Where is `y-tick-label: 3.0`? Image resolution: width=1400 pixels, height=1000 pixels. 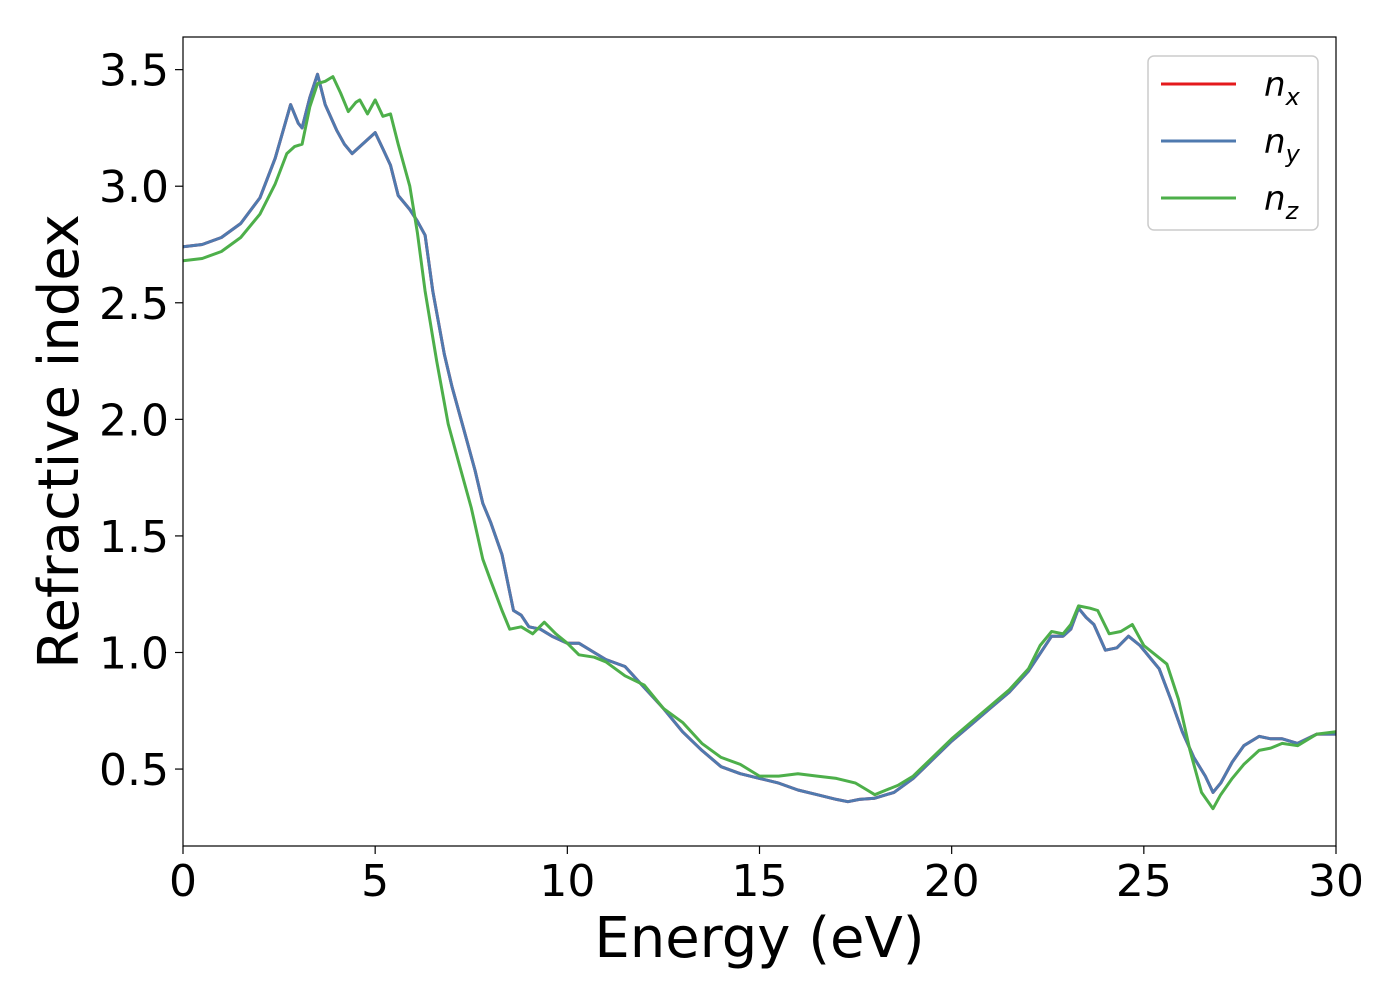
y-tick-label: 3.0 is located at coordinates (134, 187).